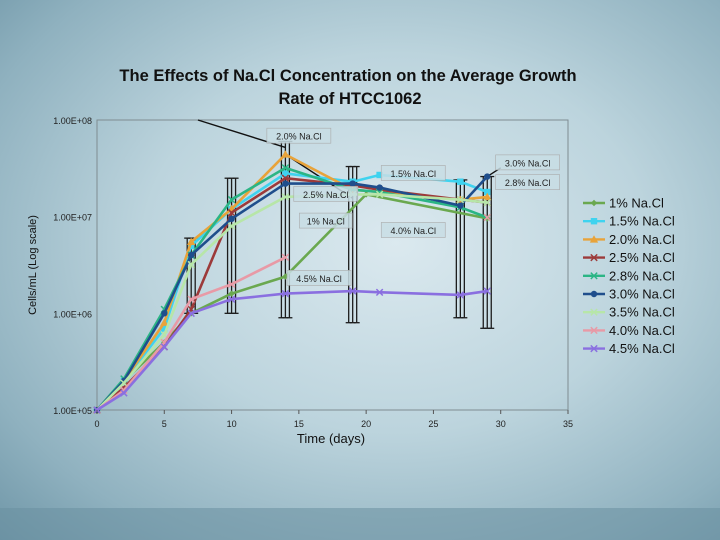  I want to click on legend-item: 1% Na.Cl, so click(623, 203).